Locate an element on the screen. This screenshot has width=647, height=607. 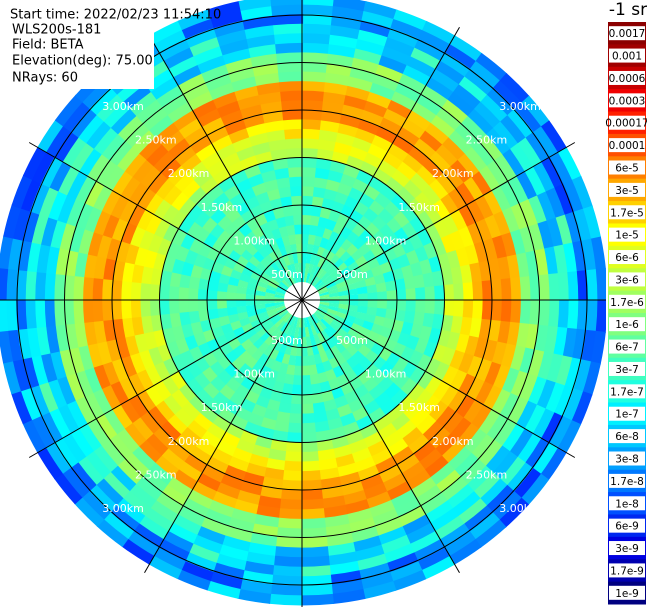
colorbar-label-box is located at coordinates (627, 234).